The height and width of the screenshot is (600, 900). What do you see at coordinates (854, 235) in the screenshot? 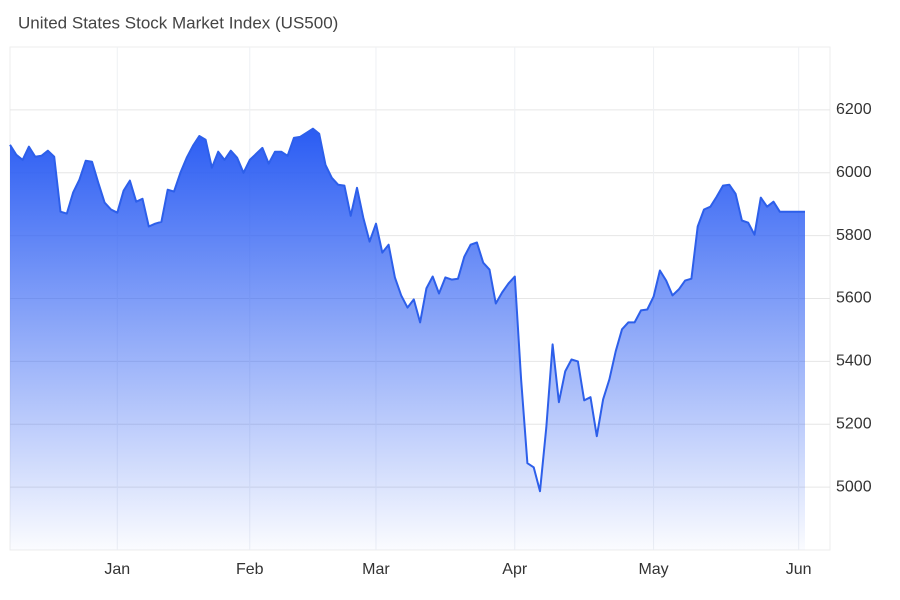
I see `y-tick-label: 5800` at bounding box center [854, 235].